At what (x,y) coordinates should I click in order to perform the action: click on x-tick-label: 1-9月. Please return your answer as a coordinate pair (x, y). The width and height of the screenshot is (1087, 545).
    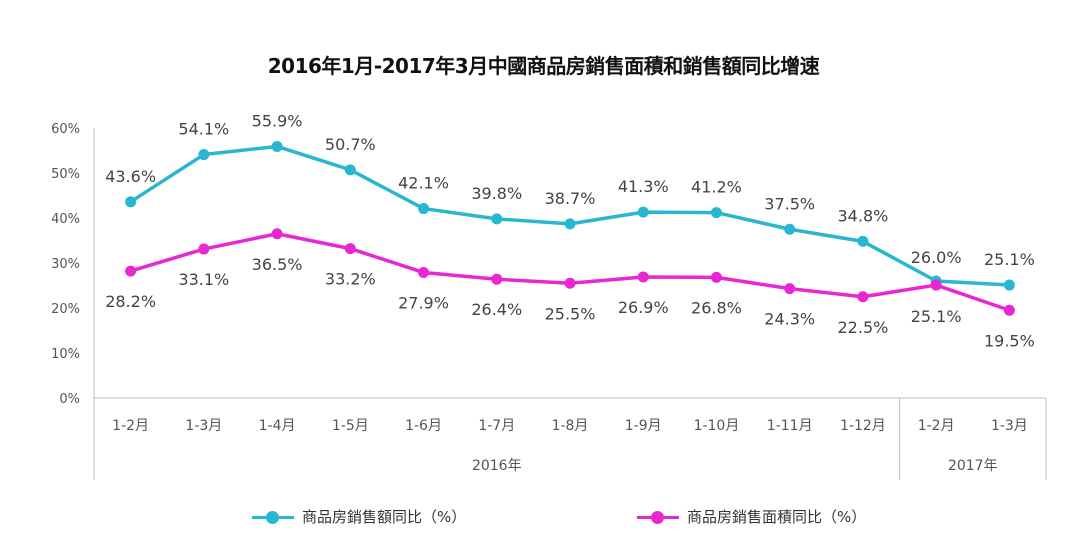
    Looking at the image, I should click on (643, 426).